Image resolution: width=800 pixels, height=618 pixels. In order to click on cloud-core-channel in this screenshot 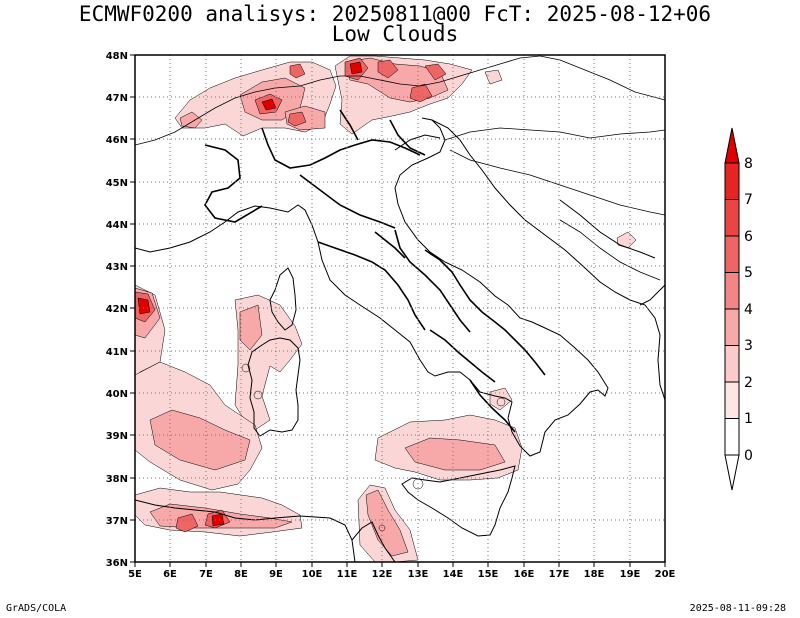, I will do `click(387, 523)`.